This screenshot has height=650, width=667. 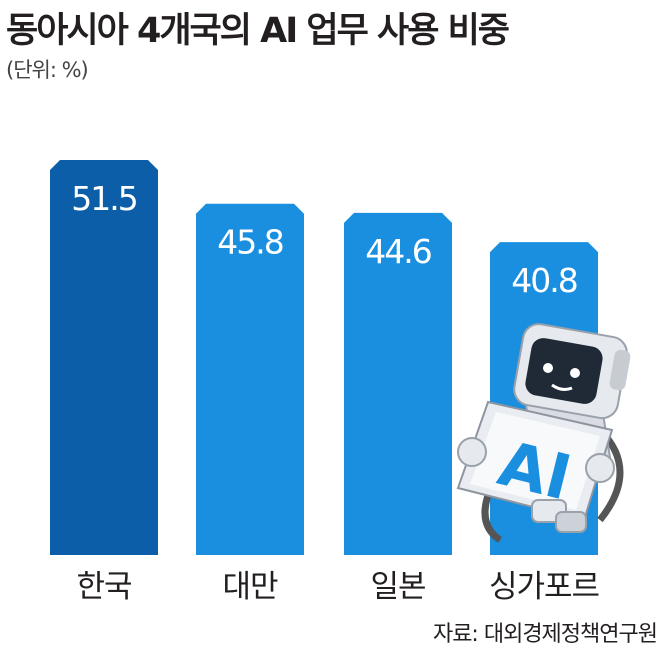 What do you see at coordinates (103, 587) in the screenshot?
I see `category-label: 한국` at bounding box center [103, 587].